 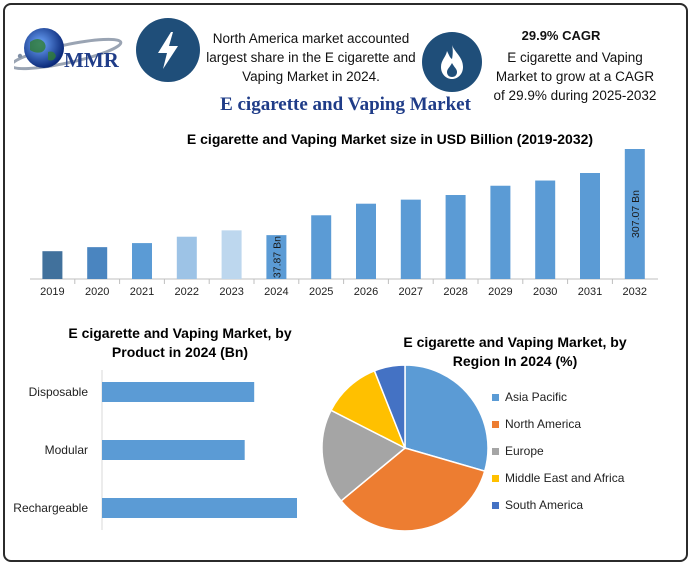 What do you see at coordinates (635, 292) in the screenshot?
I see `x-tick-2032: 2032` at bounding box center [635, 292].